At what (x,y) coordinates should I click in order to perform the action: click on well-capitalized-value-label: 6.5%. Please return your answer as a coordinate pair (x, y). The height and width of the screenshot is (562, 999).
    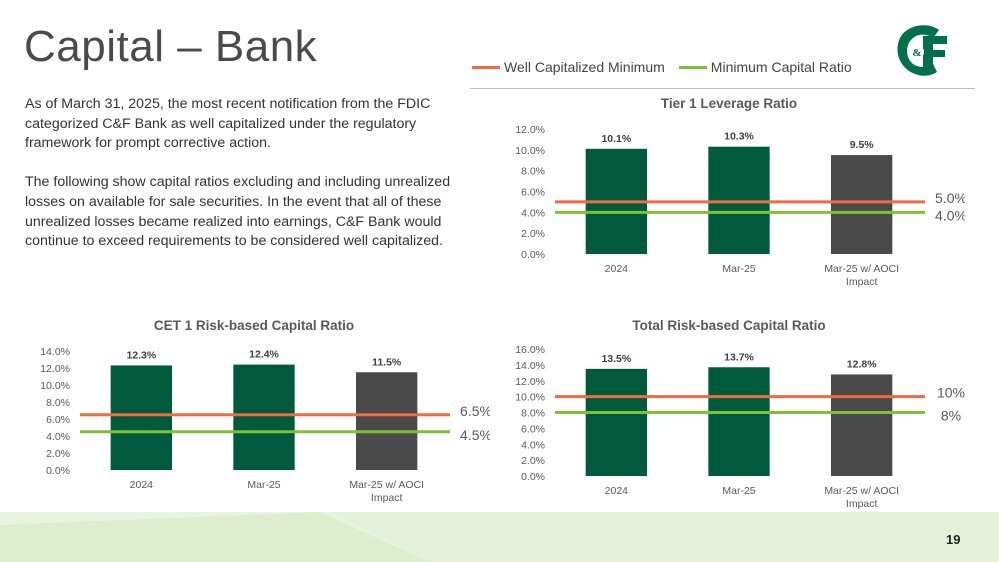
    Looking at the image, I should click on (475, 411).